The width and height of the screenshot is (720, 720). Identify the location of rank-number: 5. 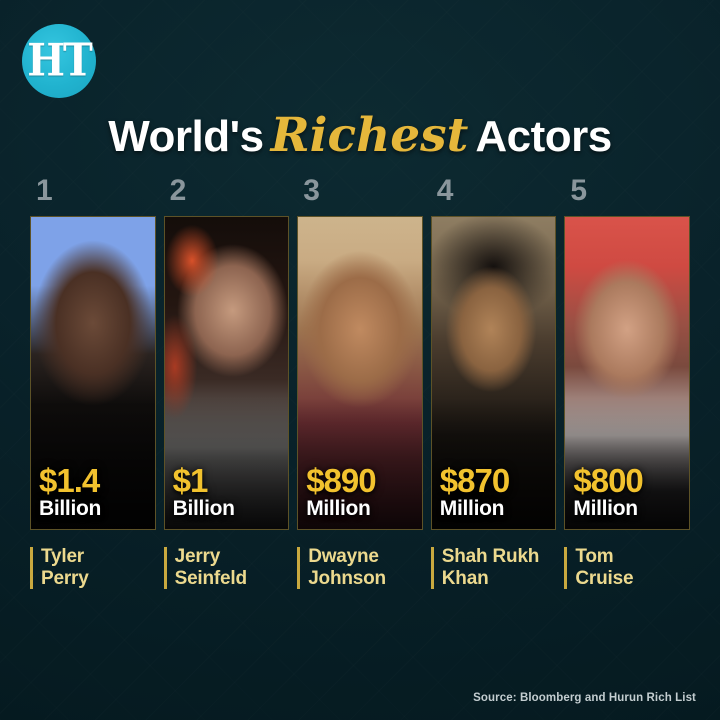
(579, 190).